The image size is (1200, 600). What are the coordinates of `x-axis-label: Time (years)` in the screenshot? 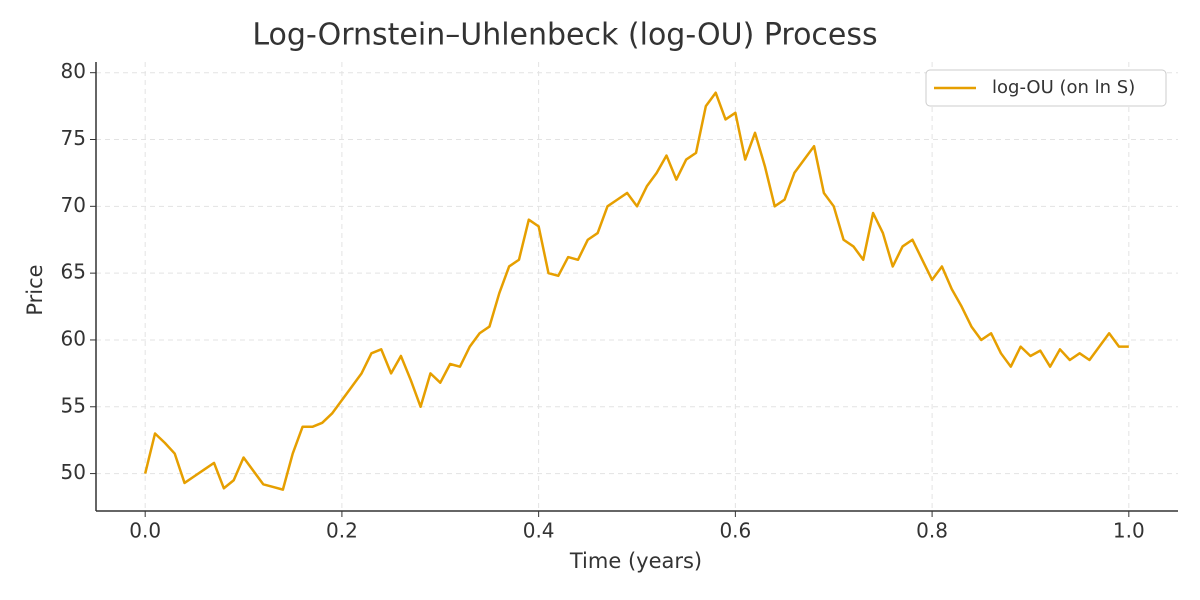 It's located at (635, 561).